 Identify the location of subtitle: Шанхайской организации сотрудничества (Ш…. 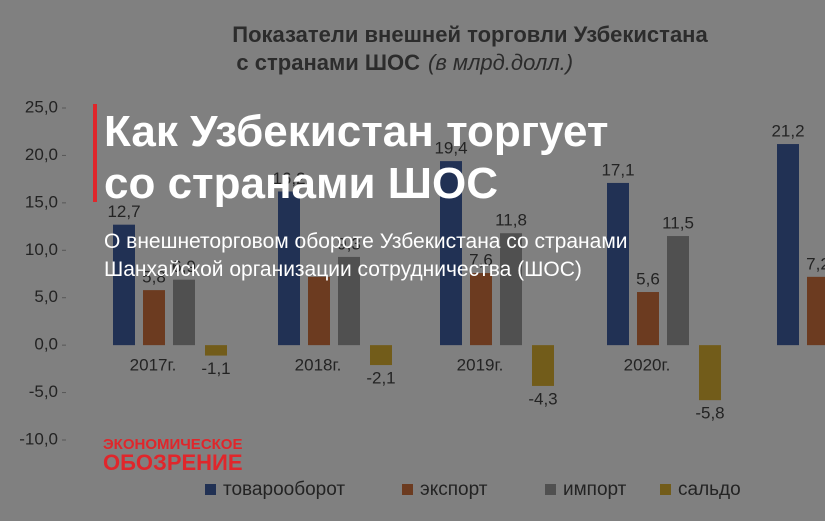
(343, 269).